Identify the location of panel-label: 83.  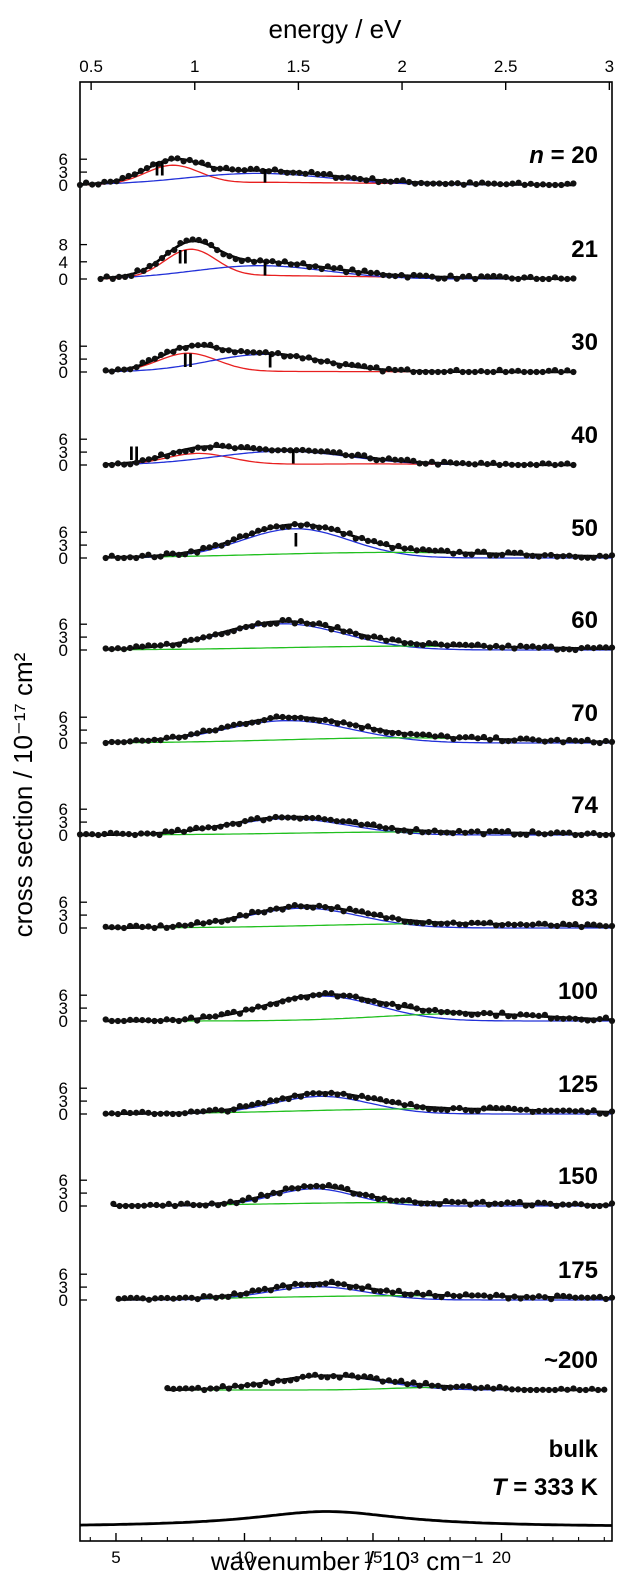
(584, 898).